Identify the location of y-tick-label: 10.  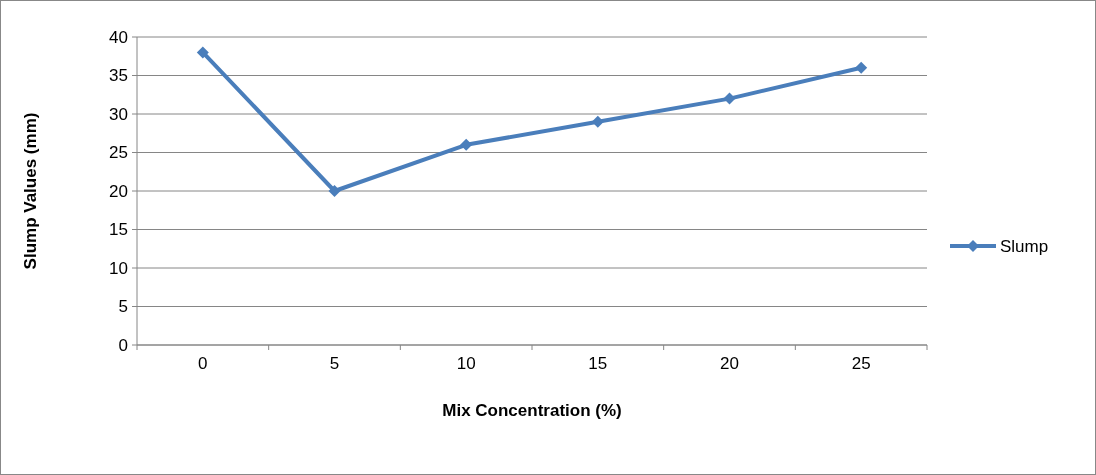
(118, 268).